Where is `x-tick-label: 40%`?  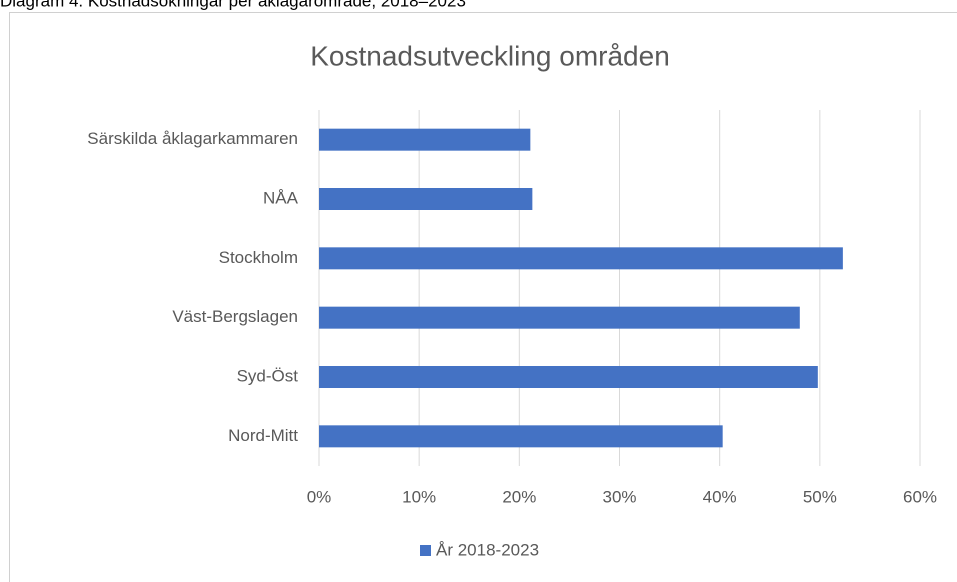 x-tick-label: 40% is located at coordinates (720, 496).